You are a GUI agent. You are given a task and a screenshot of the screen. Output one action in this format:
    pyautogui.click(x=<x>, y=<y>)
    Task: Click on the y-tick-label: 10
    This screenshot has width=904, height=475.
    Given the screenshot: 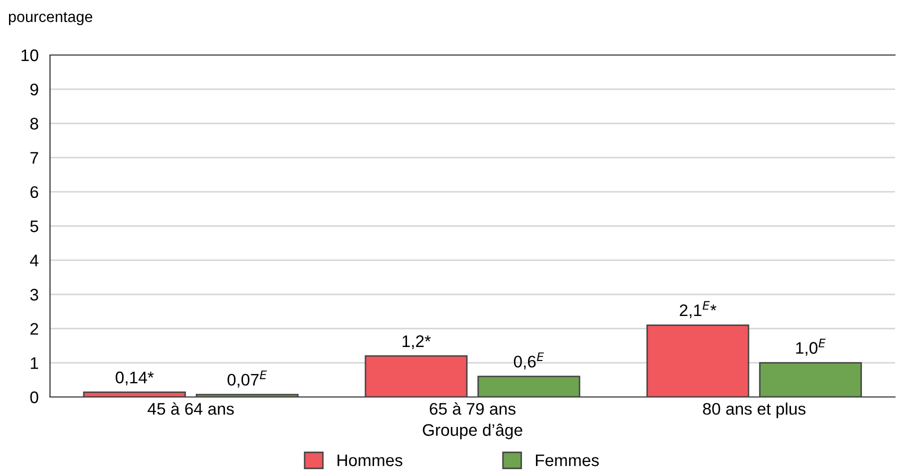 What is the action you would take?
    pyautogui.click(x=30, y=55)
    